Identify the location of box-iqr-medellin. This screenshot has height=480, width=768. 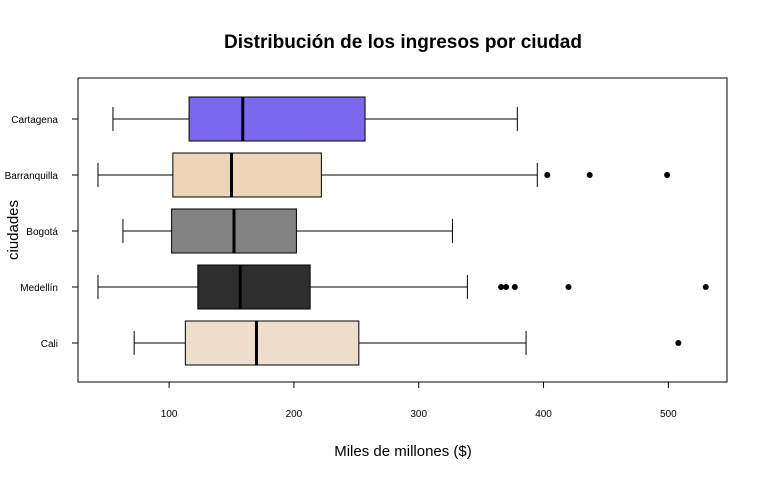
(254, 287).